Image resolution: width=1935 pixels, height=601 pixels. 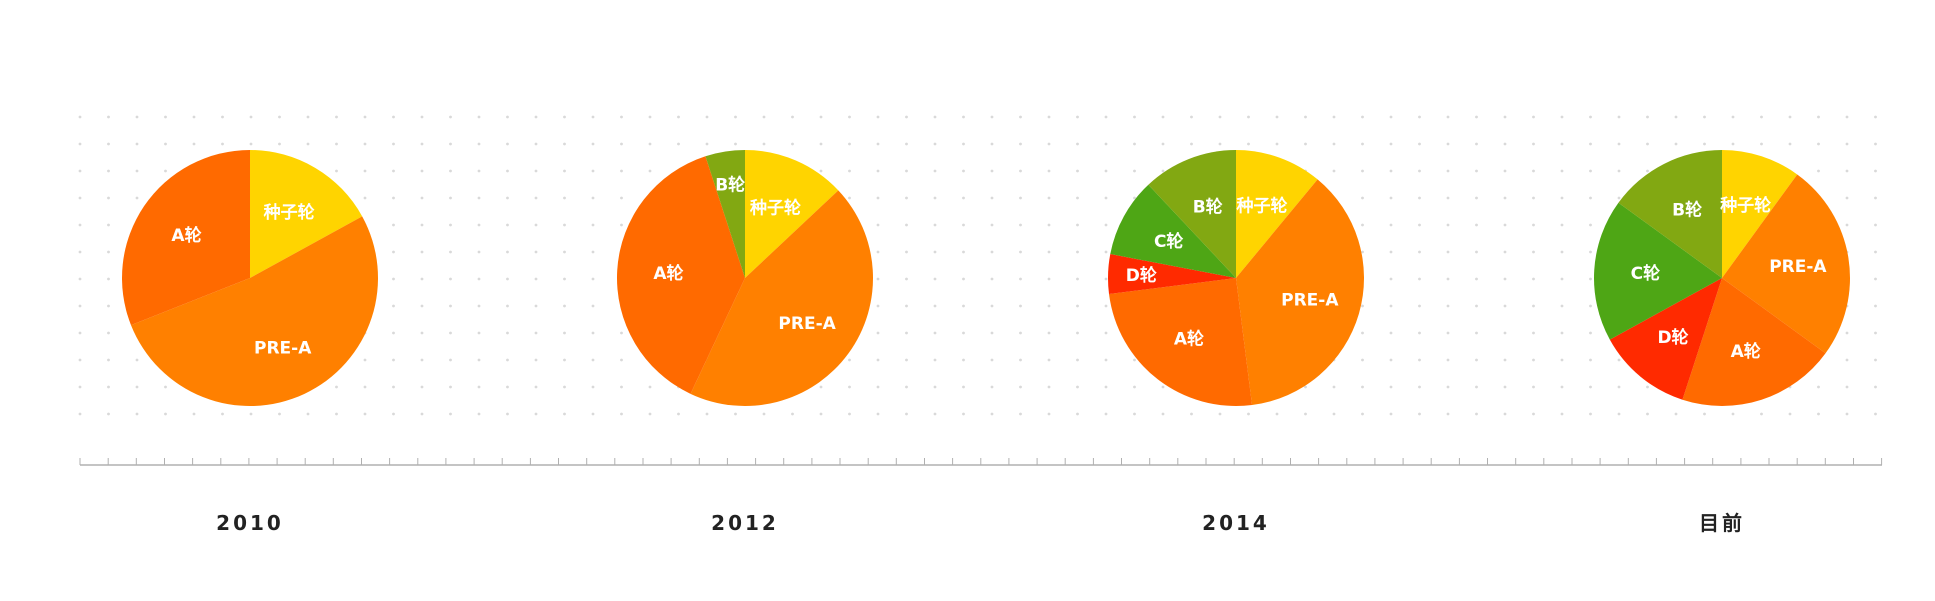 I want to click on year-caption: 目前, so click(x=1722, y=523).